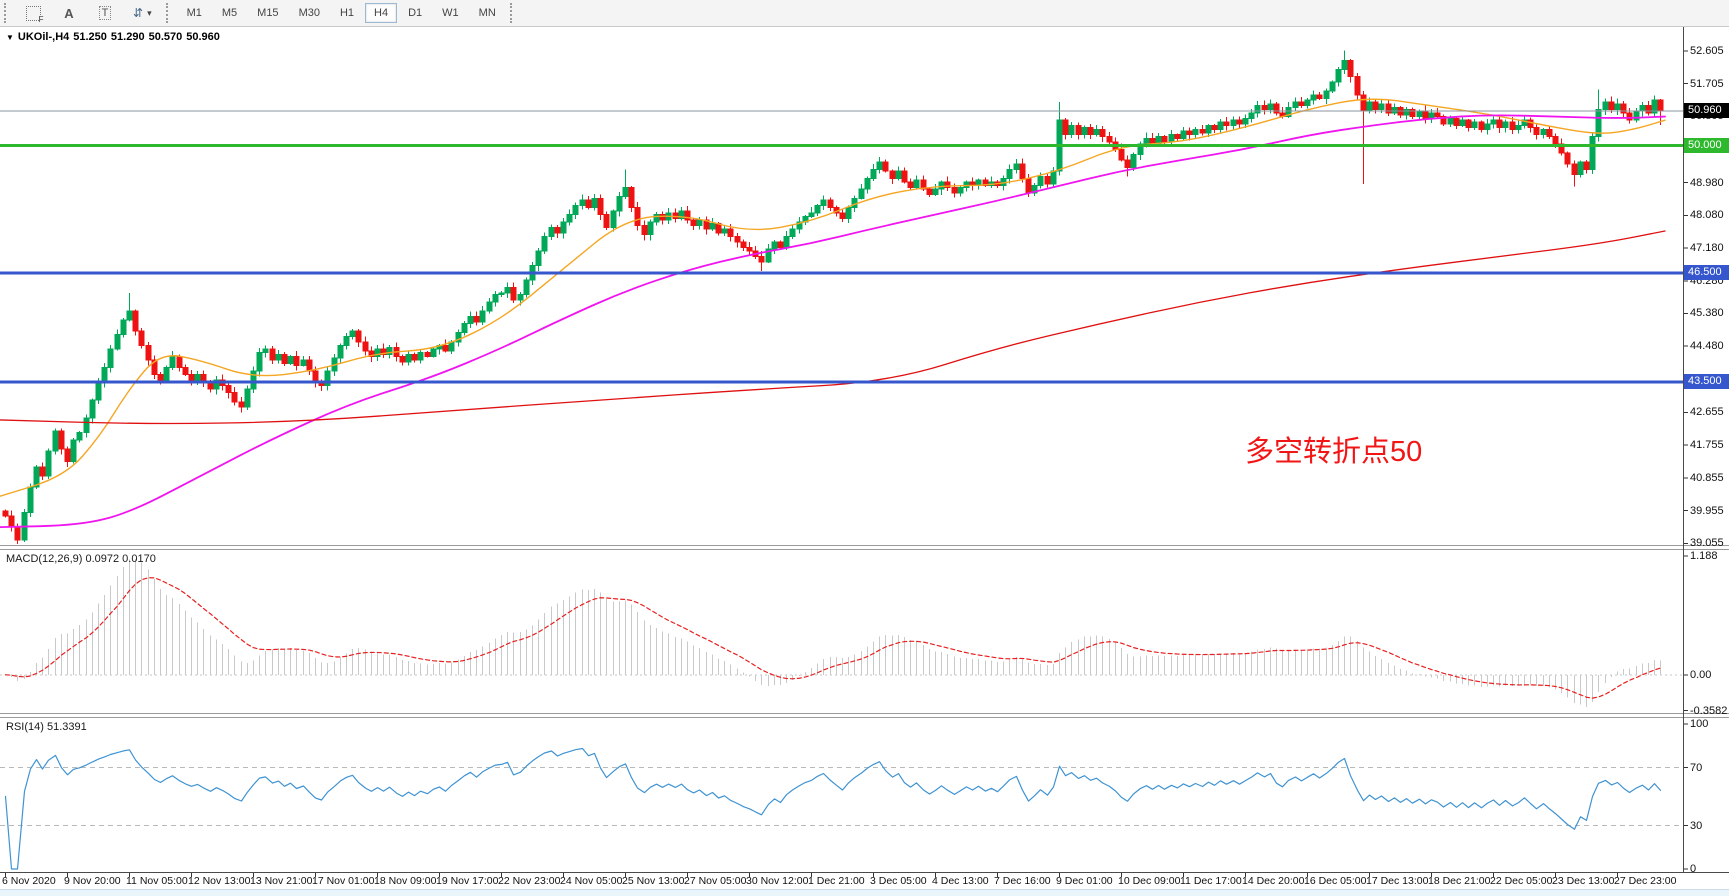 The image size is (1729, 896). What do you see at coordinates (467, 881) in the screenshot?
I see `time-axis-label: 19 Nov 17:00` at bounding box center [467, 881].